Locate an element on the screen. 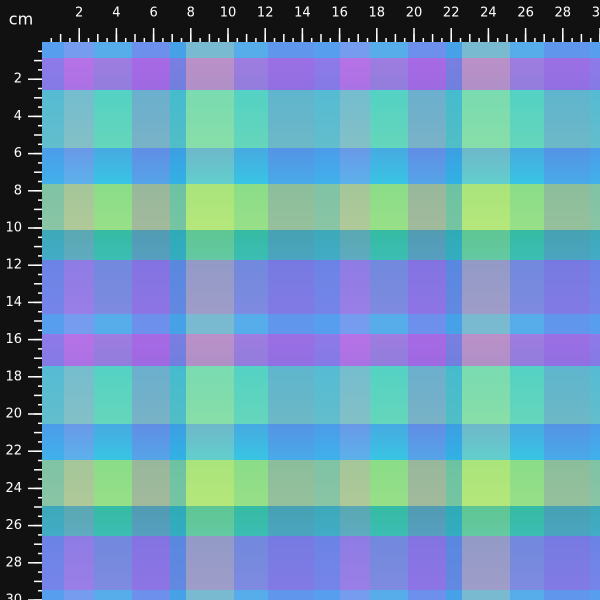 This screenshot has height=600, width=600. unit-label: cm is located at coordinates (21, 19).